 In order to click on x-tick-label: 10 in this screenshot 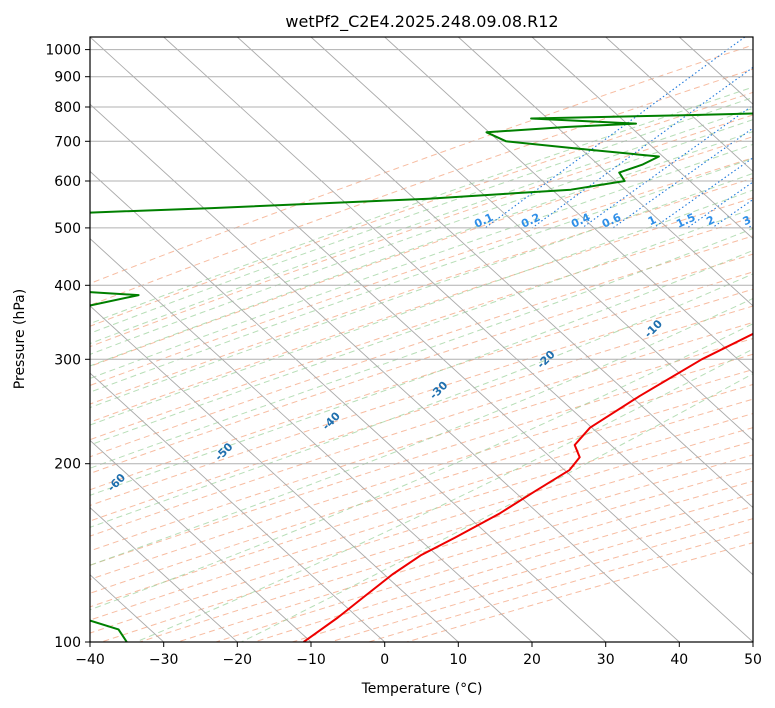, I will do `click(458, 660)`.